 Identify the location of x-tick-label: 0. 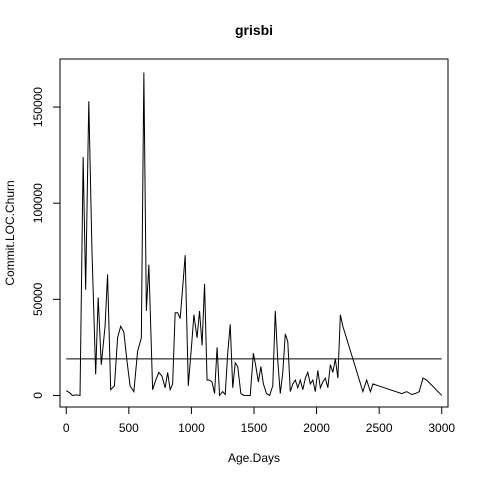
(66, 428).